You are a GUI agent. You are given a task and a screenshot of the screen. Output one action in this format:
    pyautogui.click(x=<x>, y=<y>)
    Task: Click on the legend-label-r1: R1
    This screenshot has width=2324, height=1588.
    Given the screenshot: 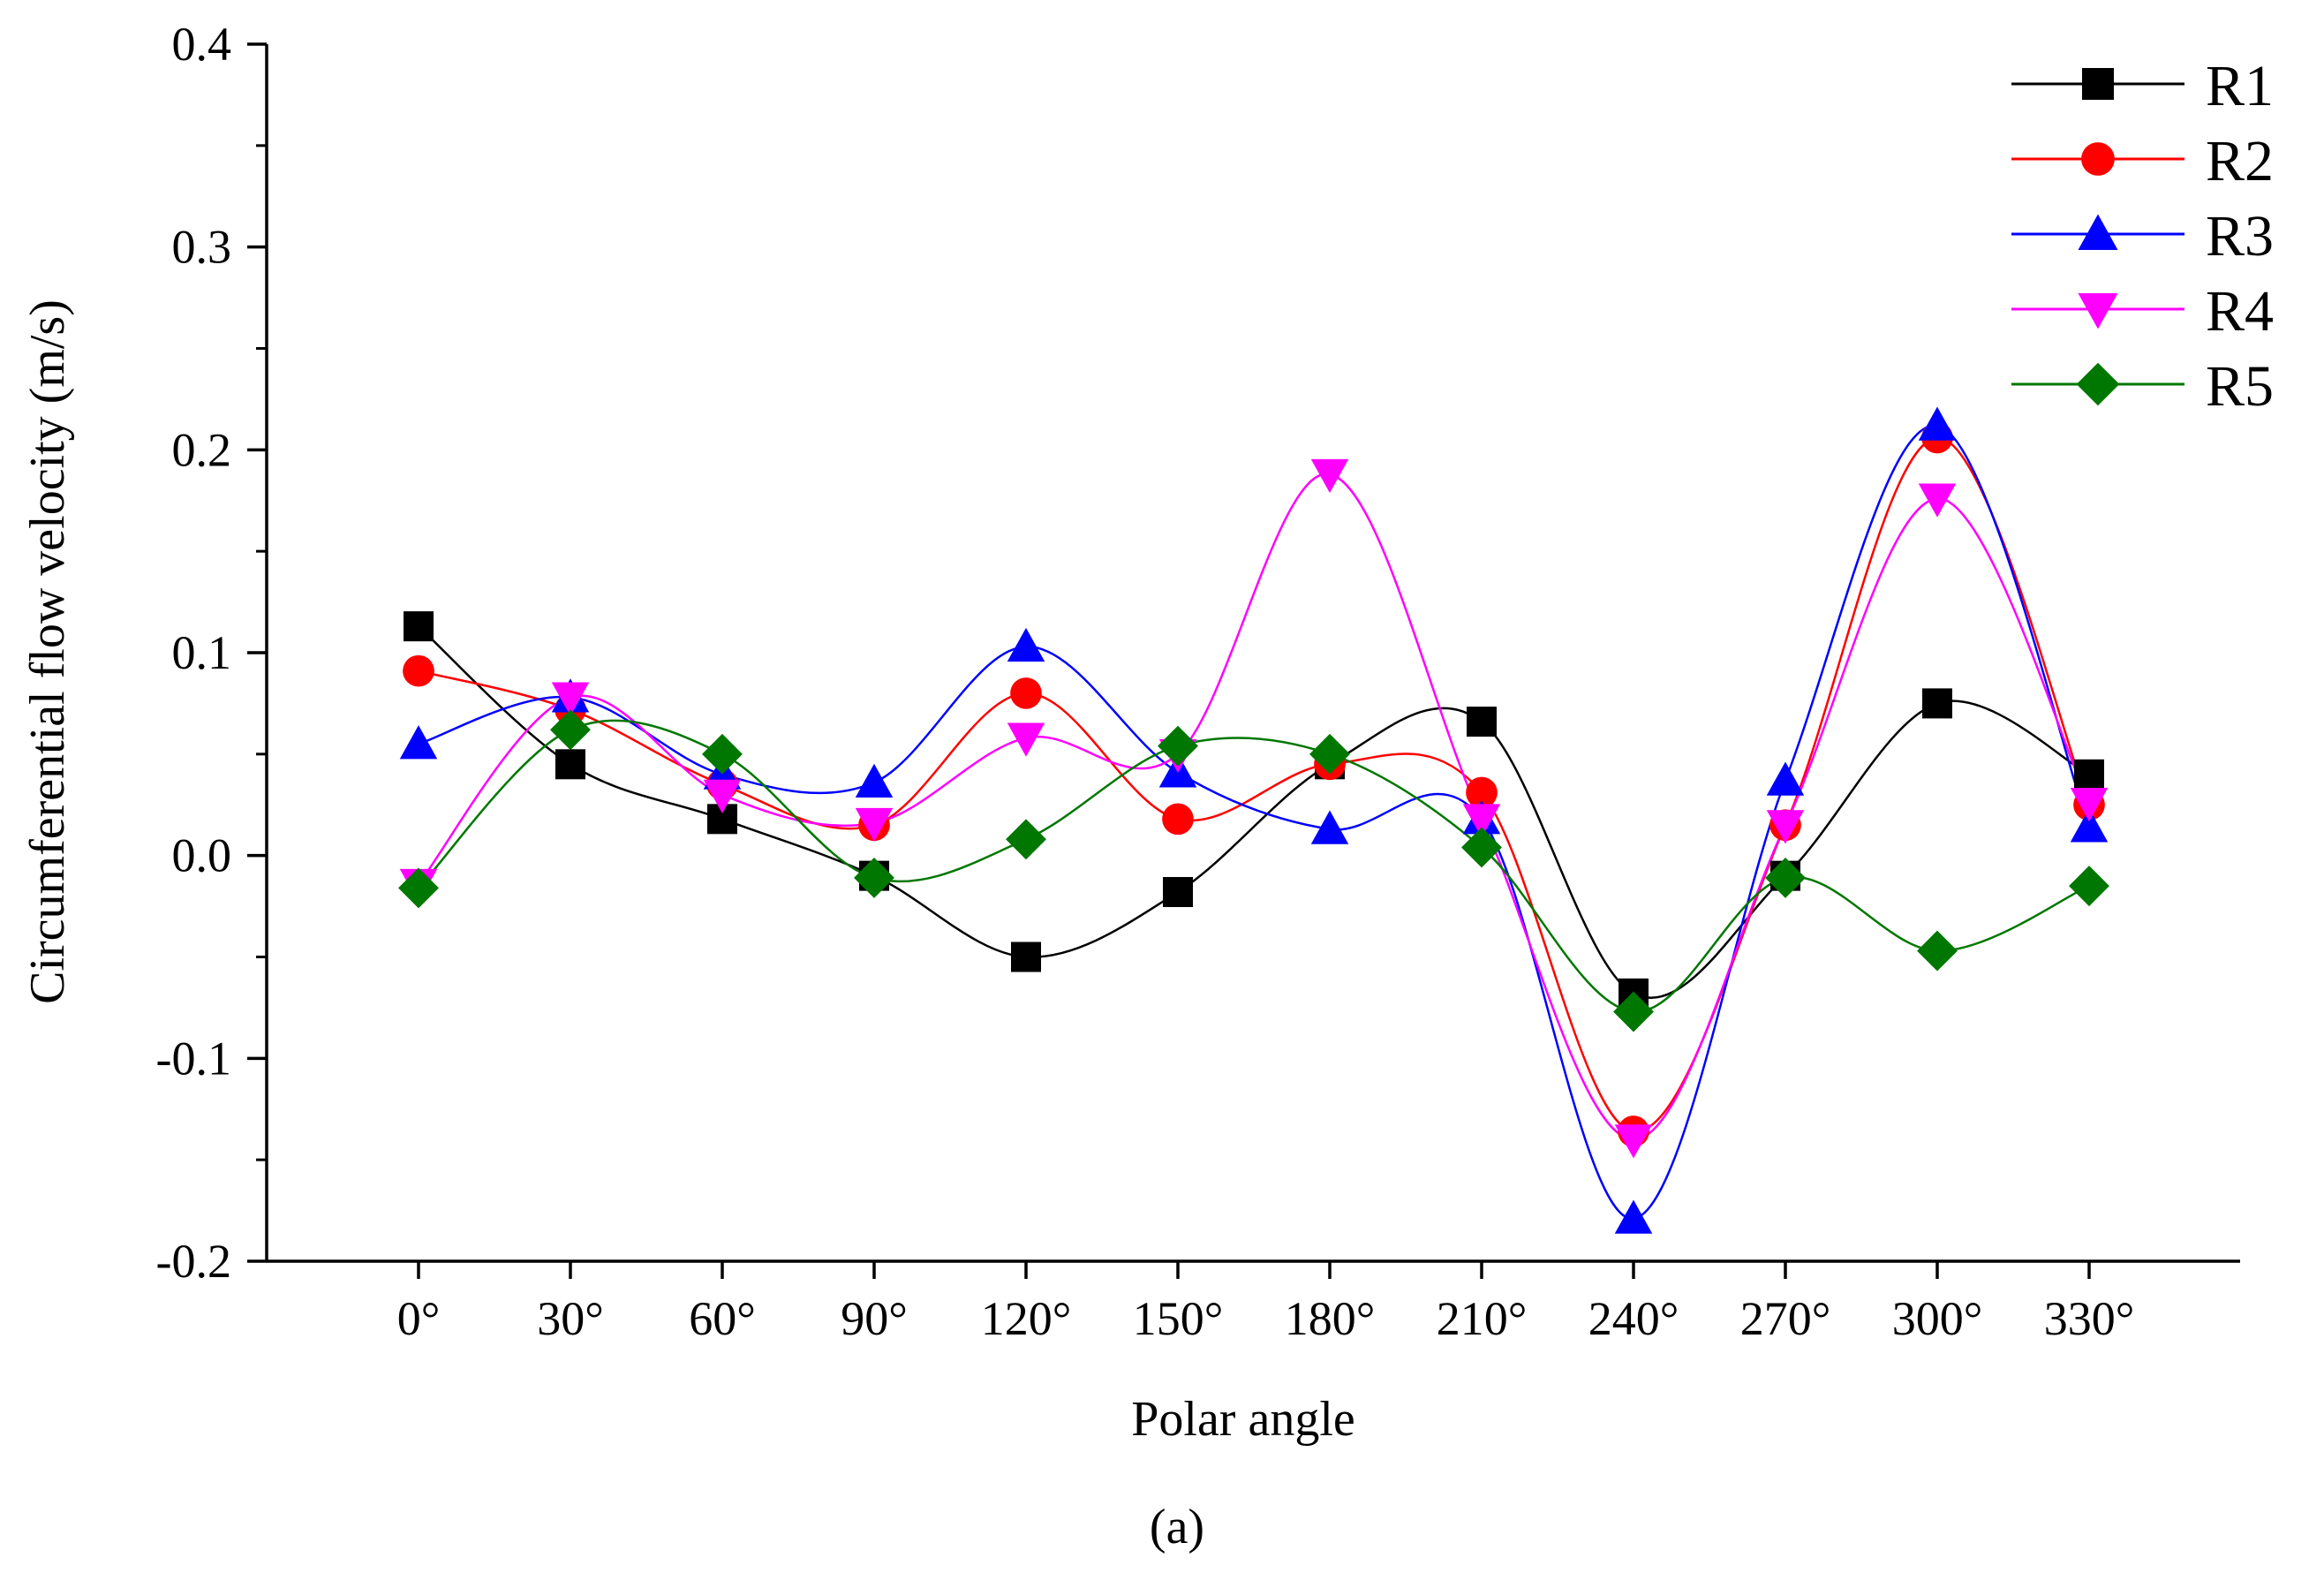 What is the action you would take?
    pyautogui.click(x=2240, y=86)
    